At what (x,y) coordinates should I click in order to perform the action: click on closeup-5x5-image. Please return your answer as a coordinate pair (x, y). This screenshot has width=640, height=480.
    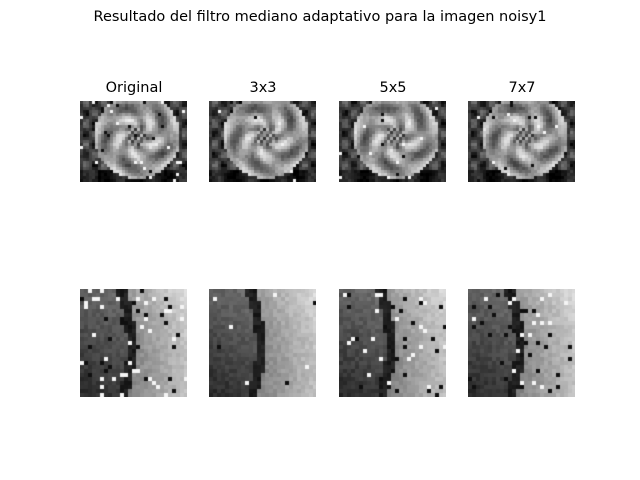
    Looking at the image, I should click on (392, 343).